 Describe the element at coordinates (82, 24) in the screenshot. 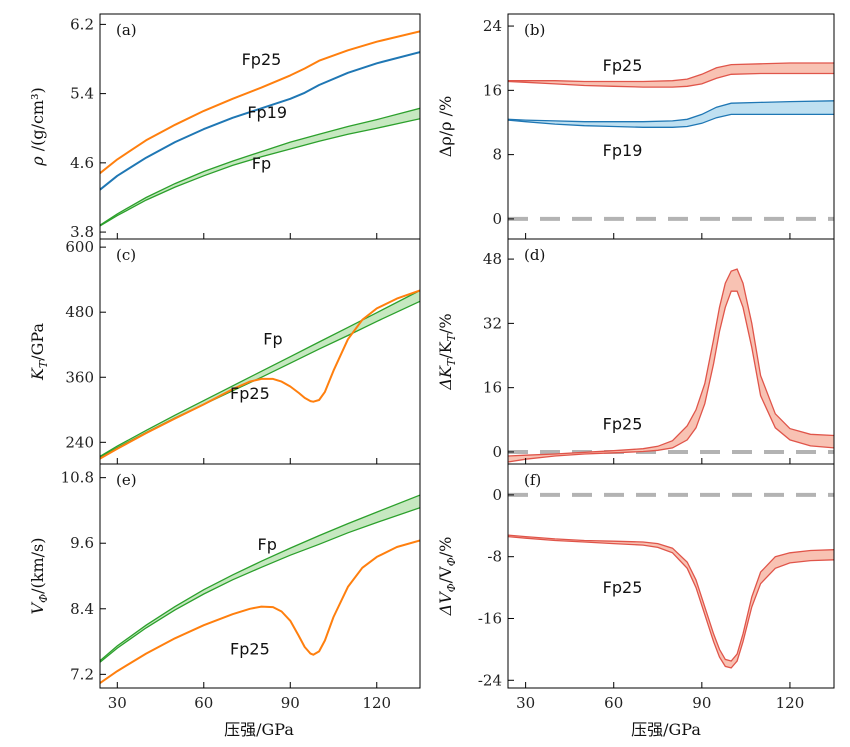

I see `y-tick-label-a-3: 6.2` at that location.